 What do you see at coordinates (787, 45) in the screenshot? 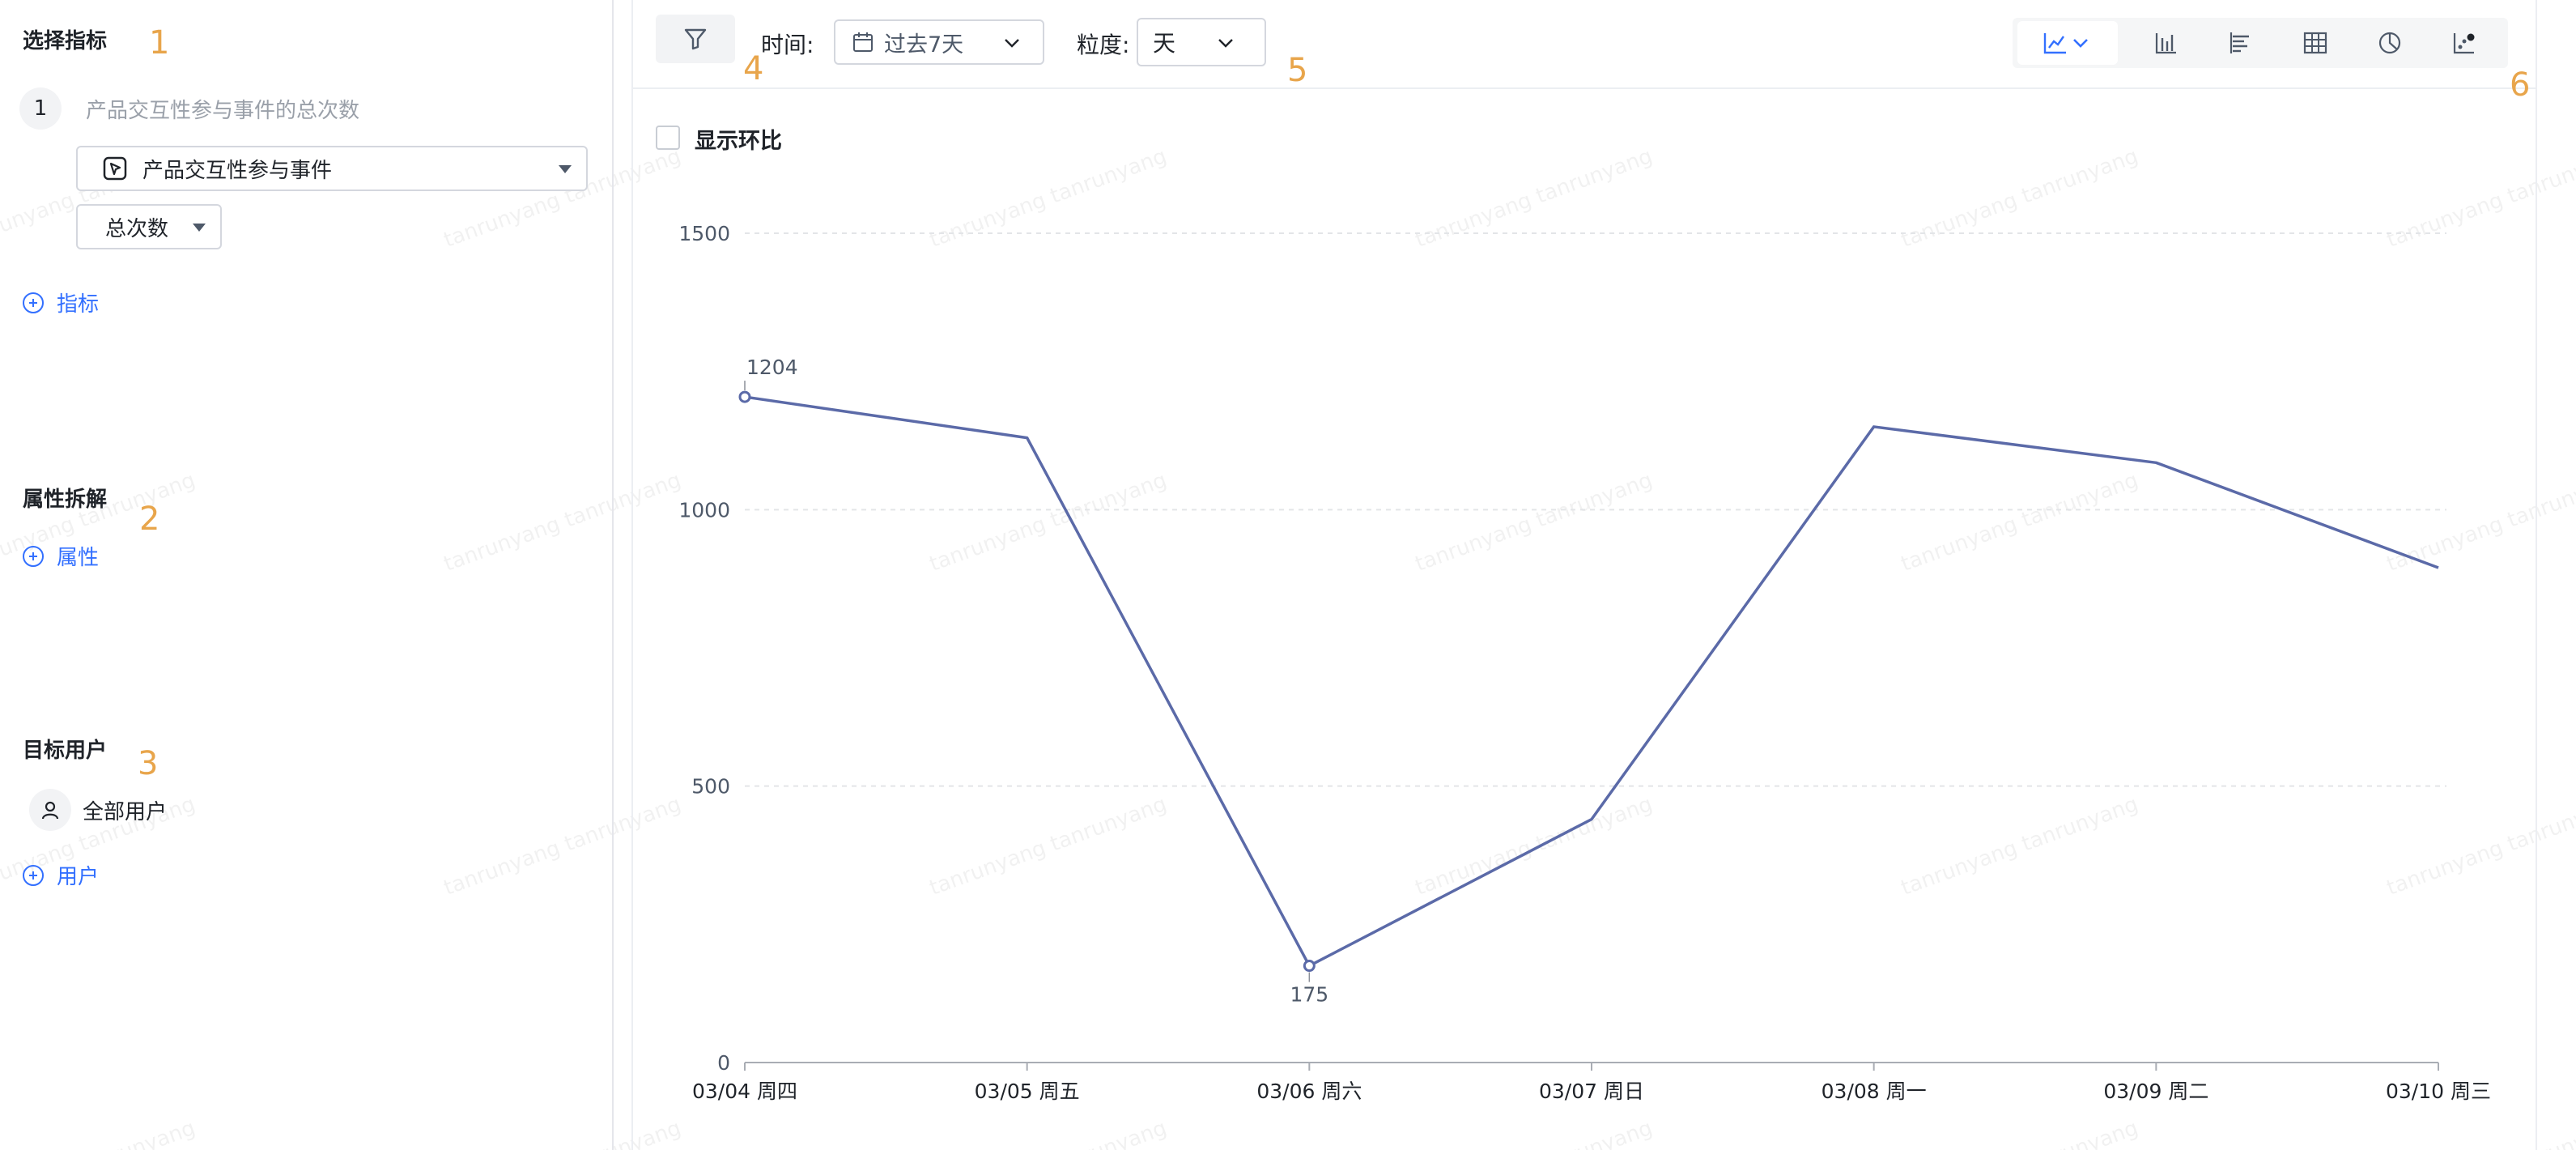
I see `time-label: 时间:` at bounding box center [787, 45].